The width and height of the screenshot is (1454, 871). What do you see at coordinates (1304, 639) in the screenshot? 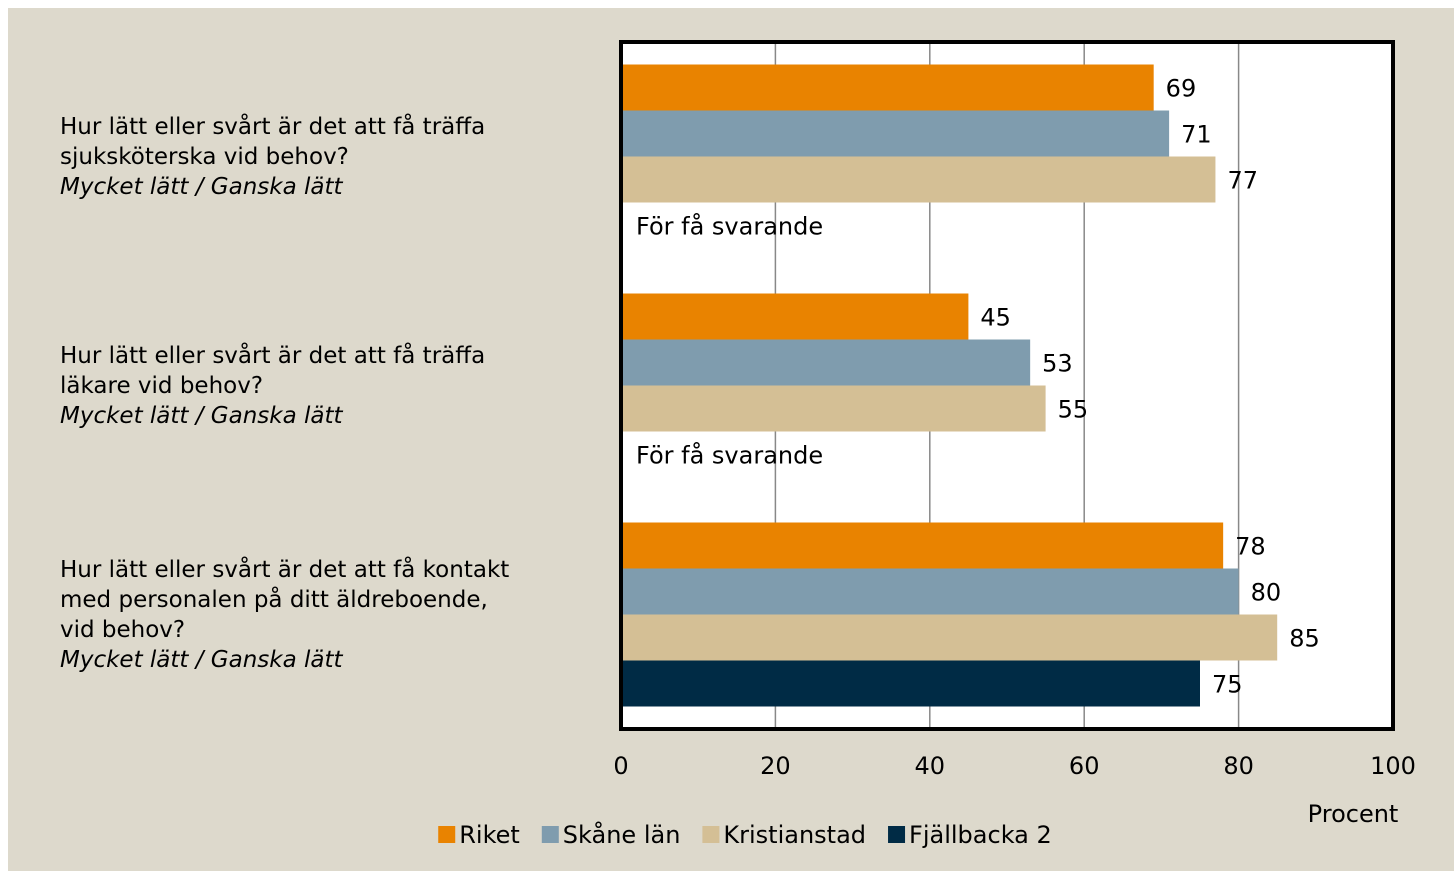
I see `value-label: 85` at bounding box center [1304, 639].